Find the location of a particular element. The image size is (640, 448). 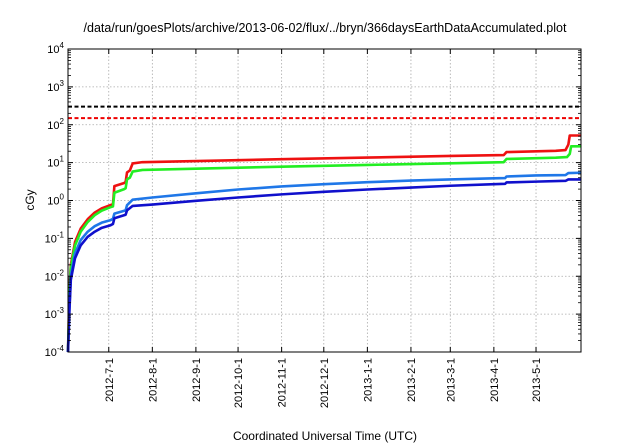

x-tick-label: 2012-10-1 is located at coordinates (239, 383).